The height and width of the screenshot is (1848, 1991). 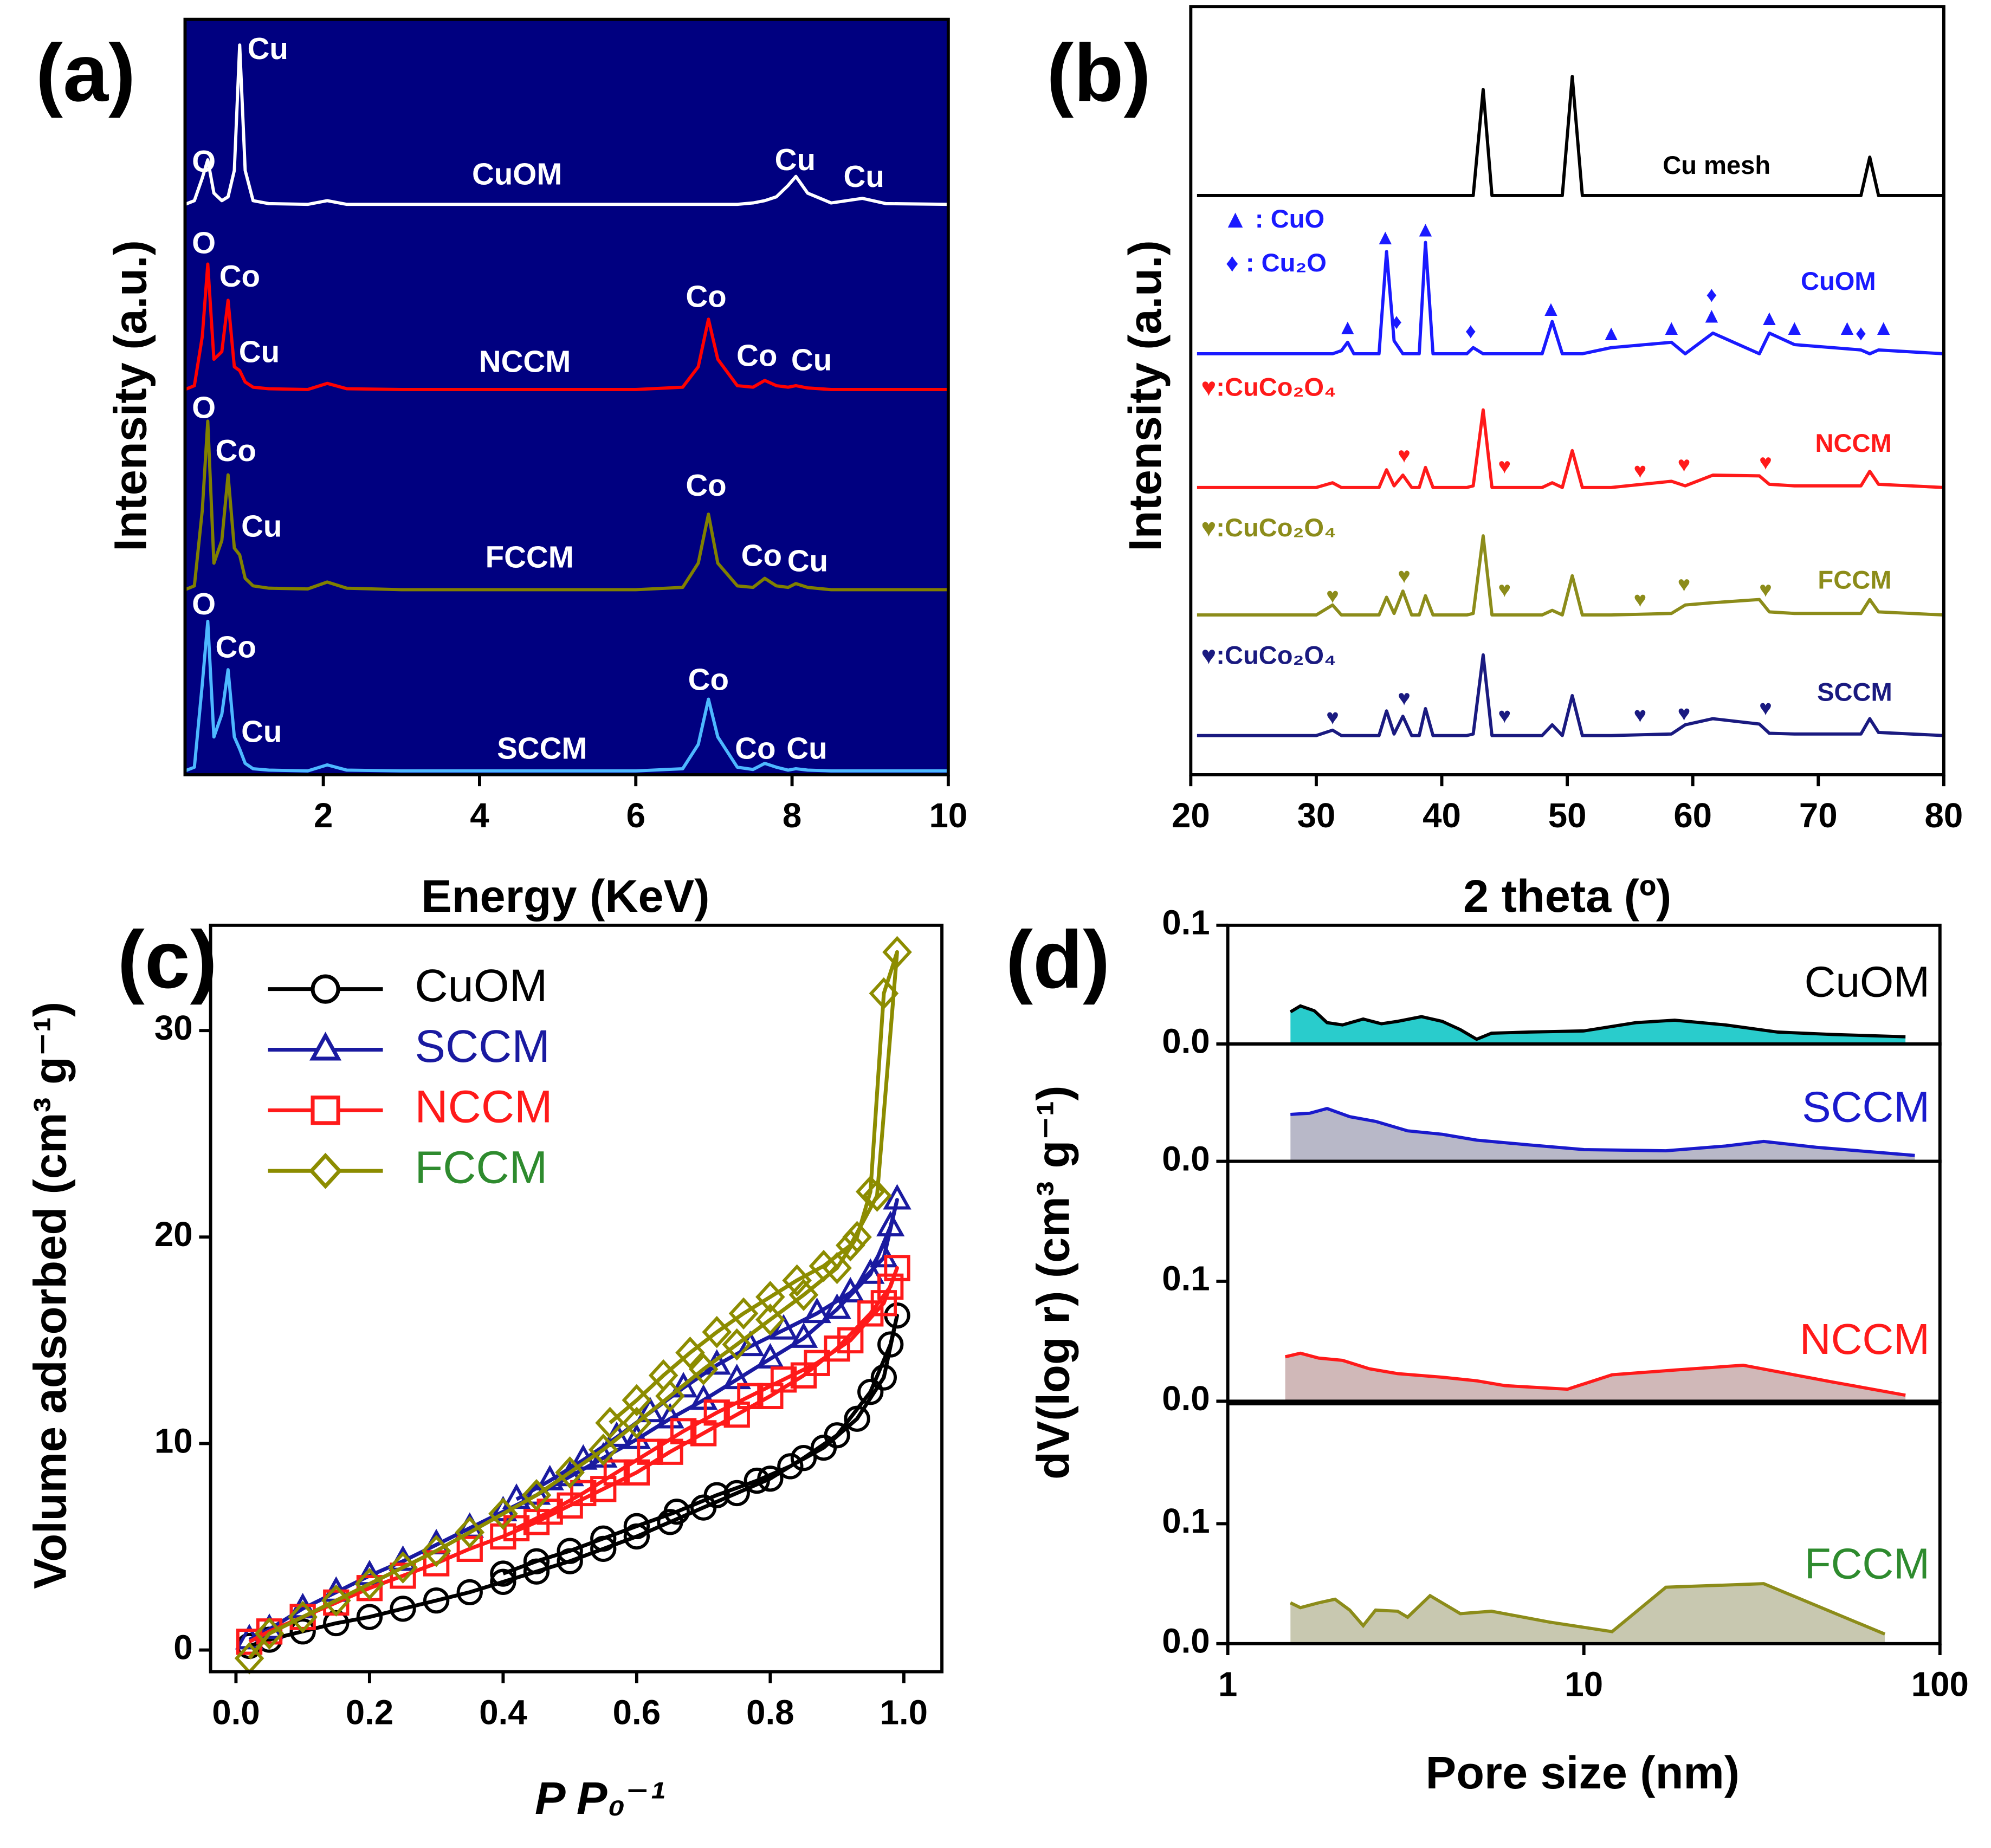 I want to click on x-tick-label: 1.0, so click(x=904, y=1712).